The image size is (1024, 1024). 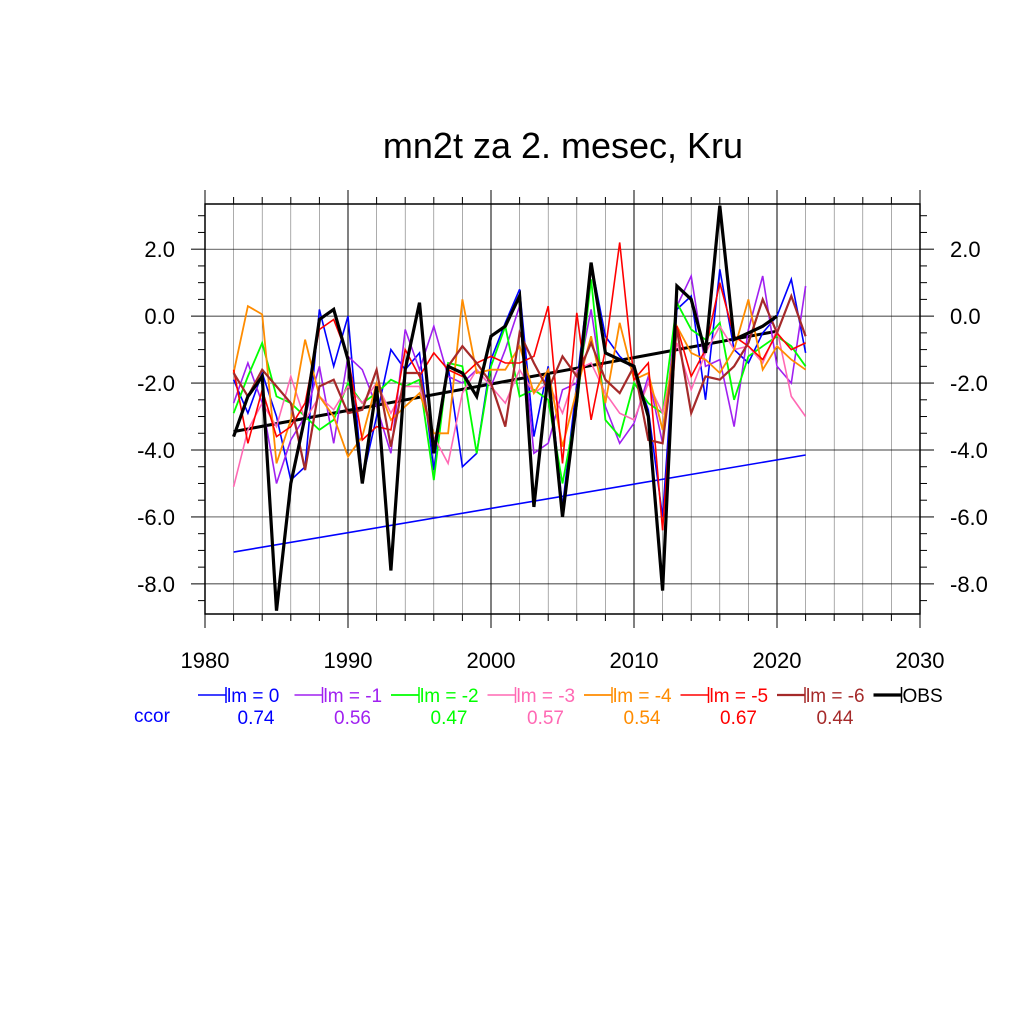 What do you see at coordinates (965, 316) in the screenshot?
I see `y-tick-label-right: 0.0` at bounding box center [965, 316].